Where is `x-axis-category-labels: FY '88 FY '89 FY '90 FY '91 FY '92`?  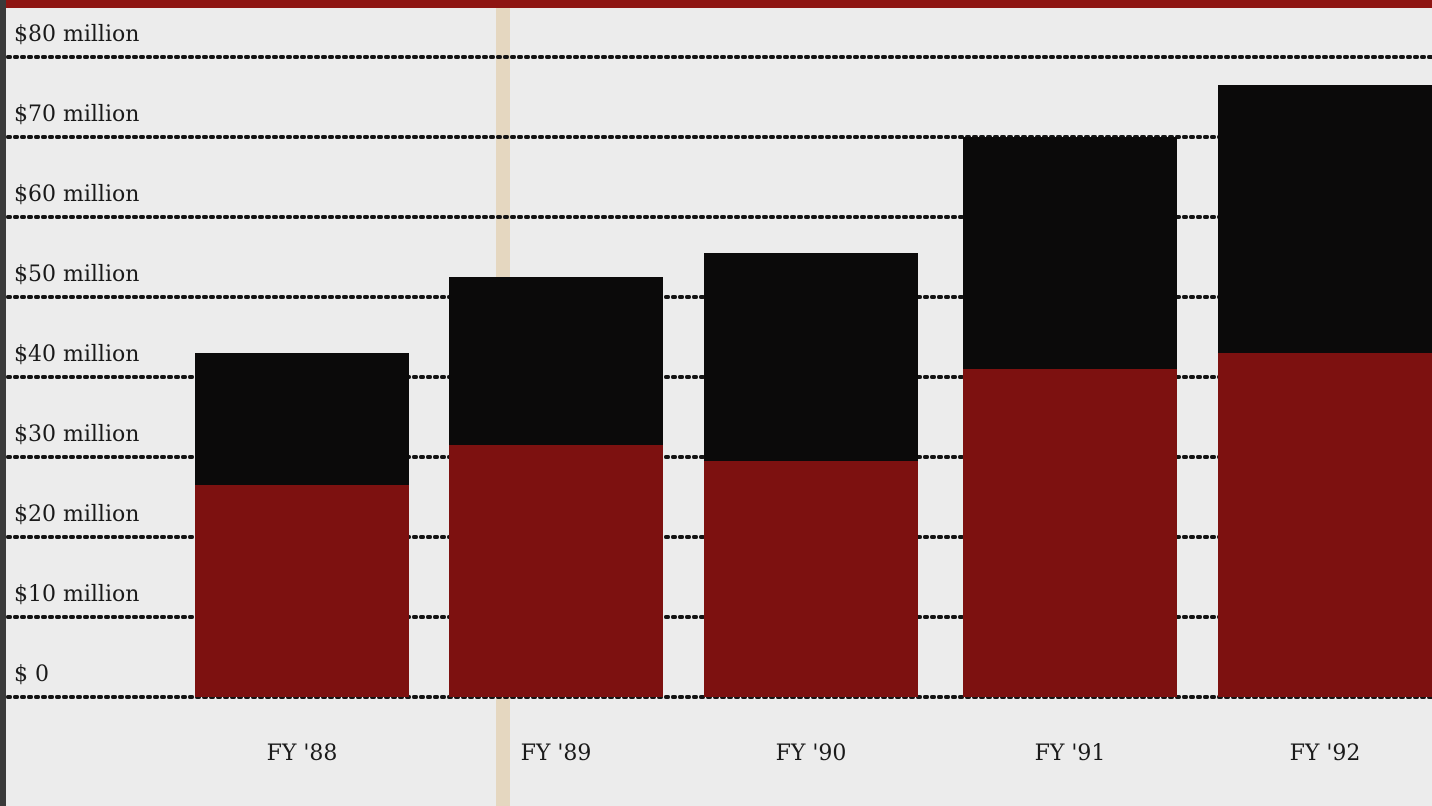 x-axis-category-labels: FY '88 FY '89 FY '90 FY '91 FY '92 is located at coordinates (814, 753).